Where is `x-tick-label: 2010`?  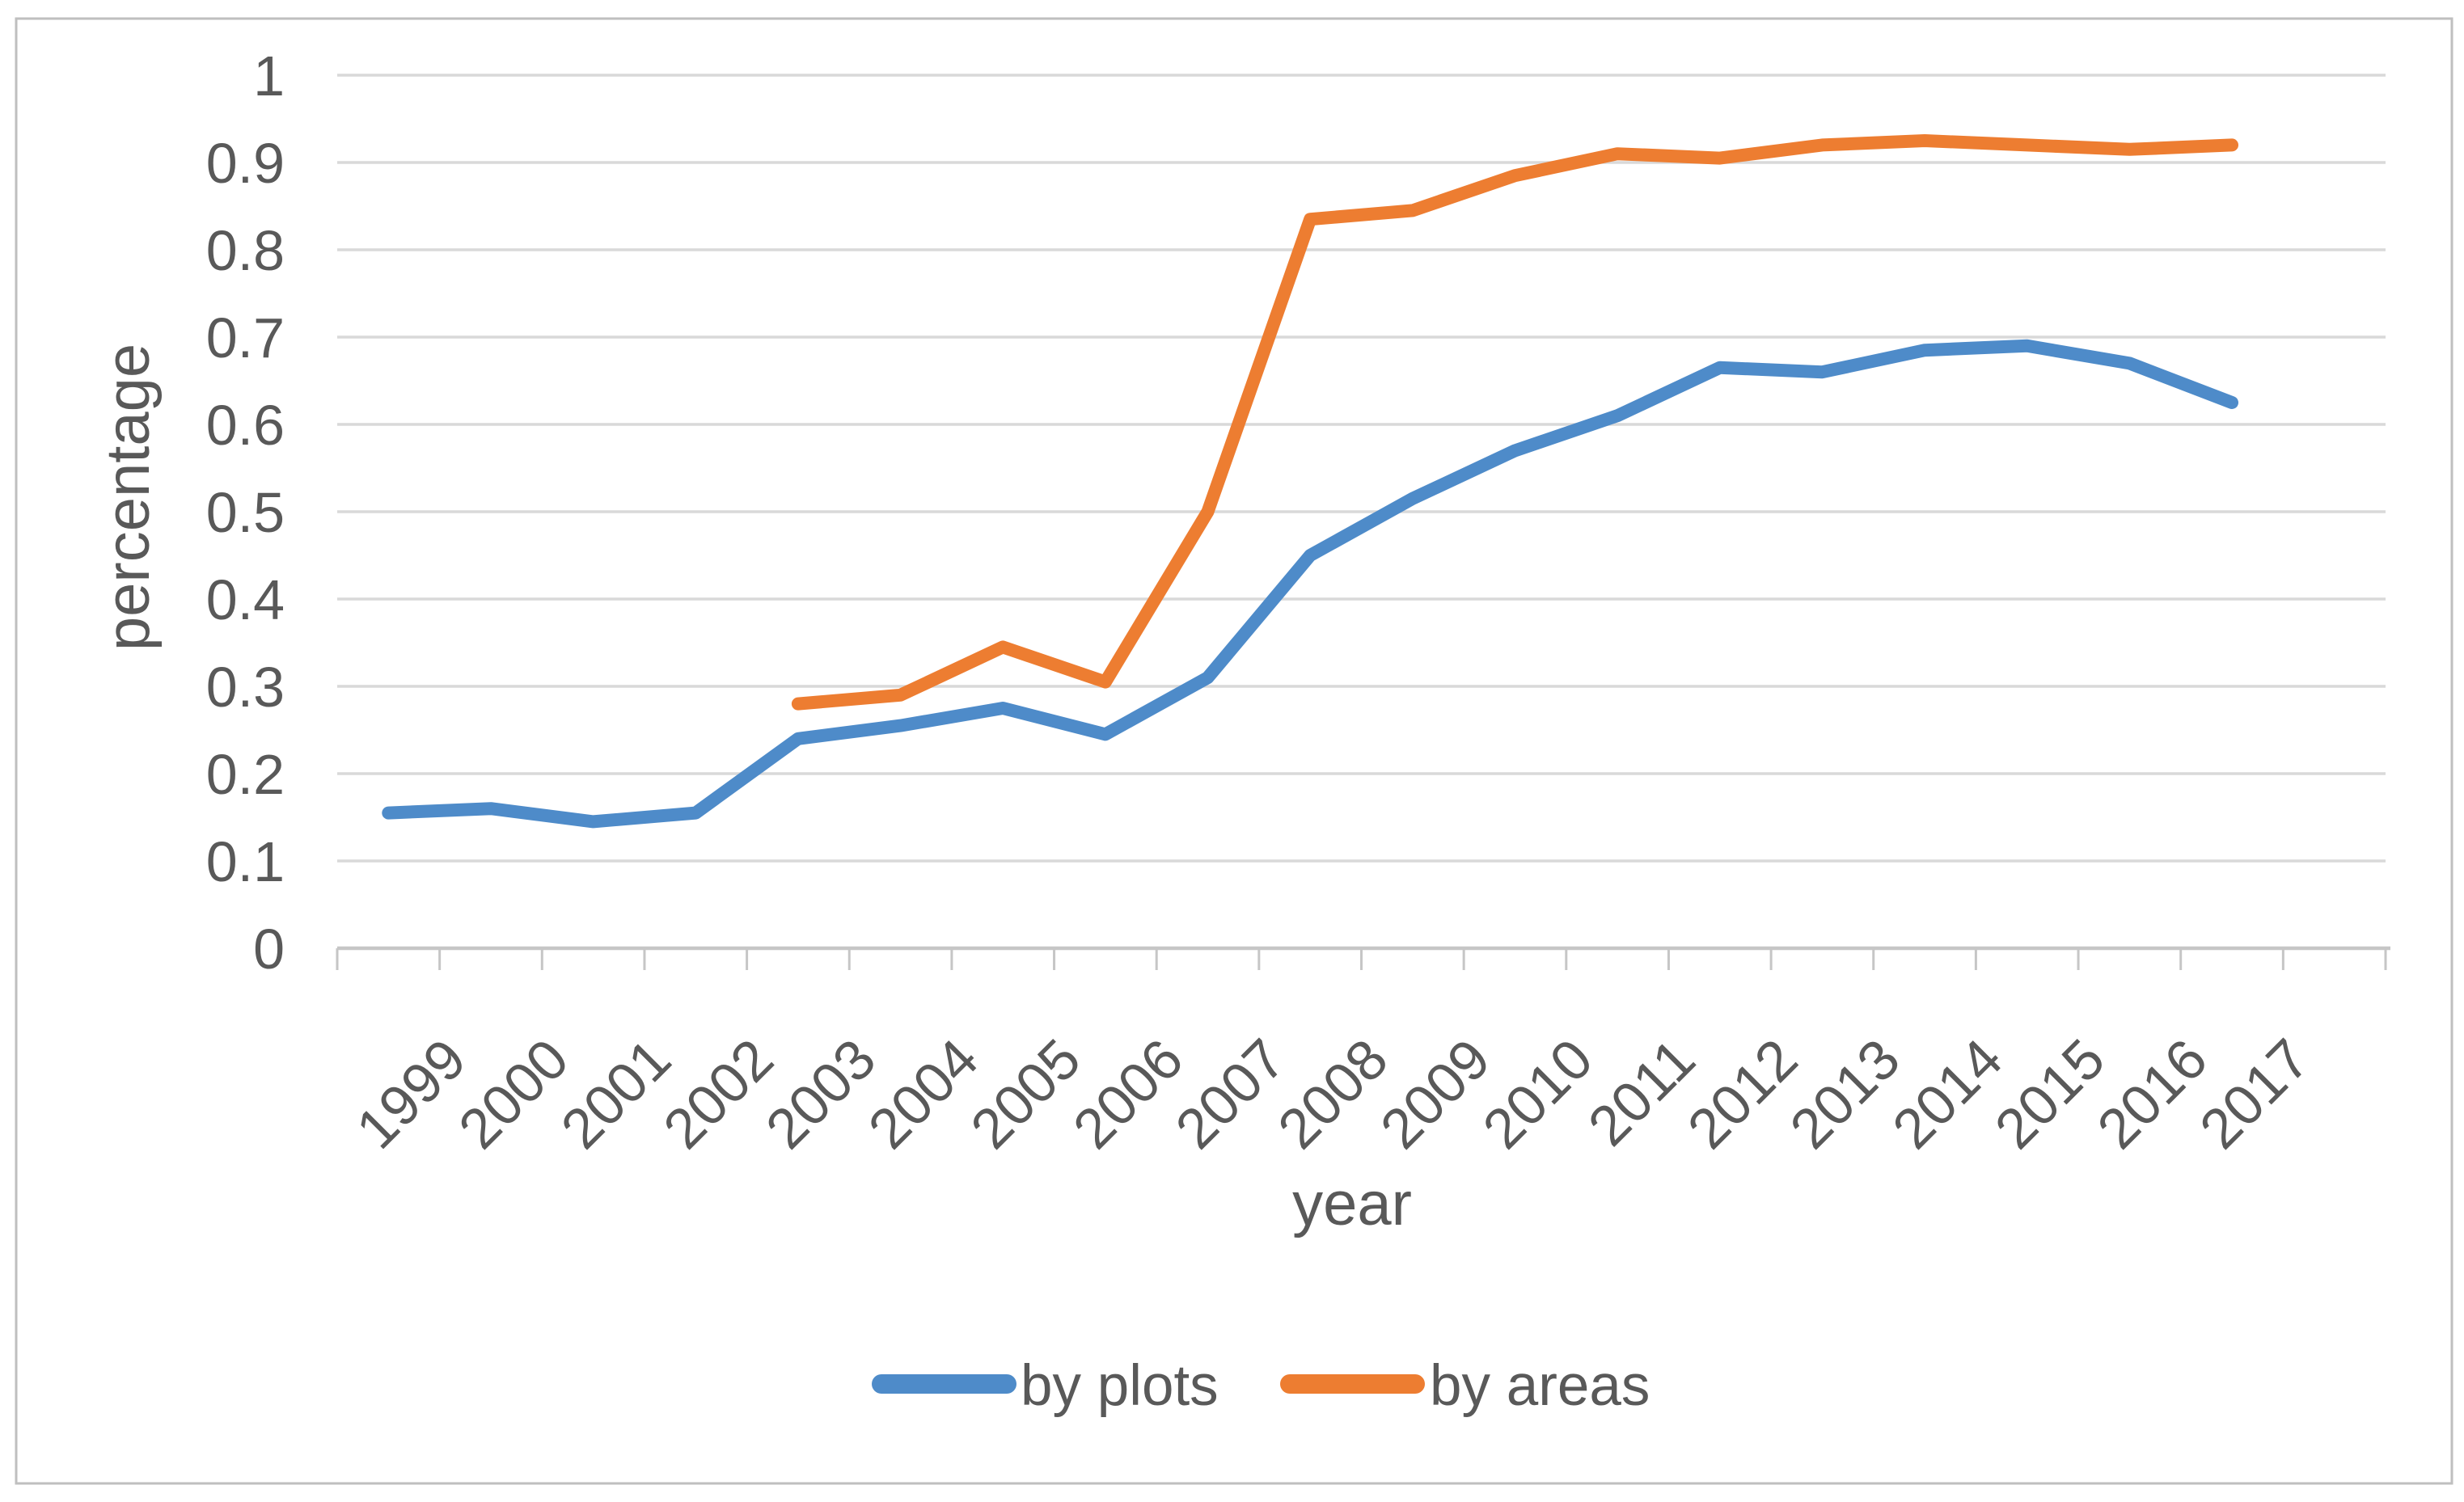
x-tick-label: 2010 is located at coordinates (1537, 1093).